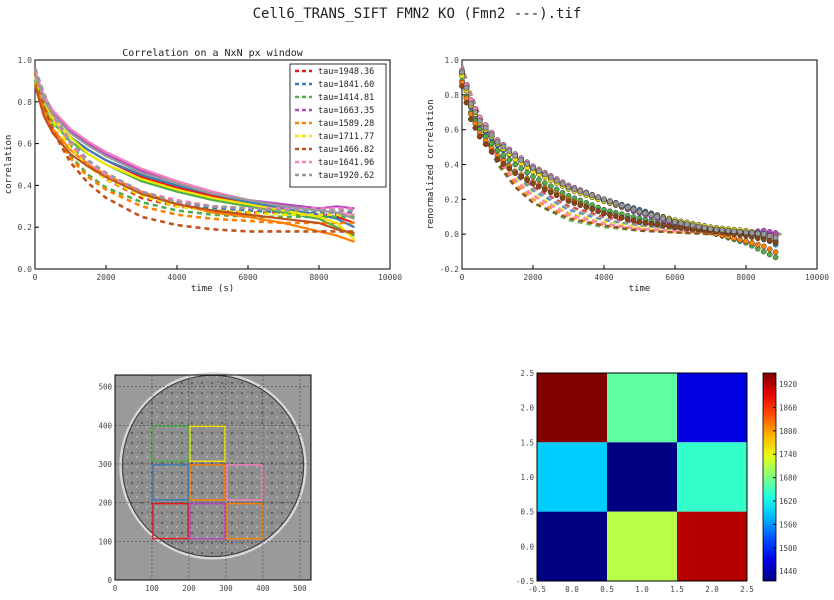 This screenshot has width=834, height=600. What do you see at coordinates (788, 548) in the screenshot?
I see `colorbar-tick-label: 1500` at bounding box center [788, 548].